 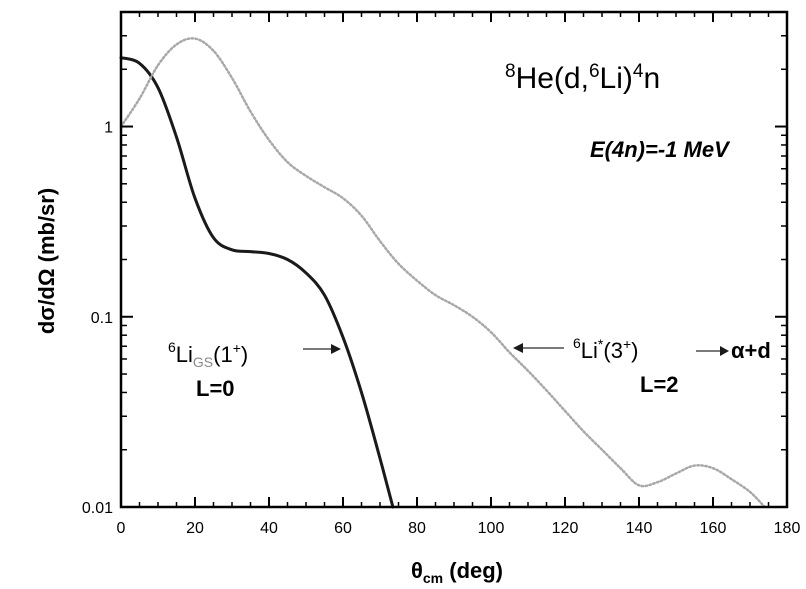 What do you see at coordinates (613, 350) in the screenshot?
I see `series2-paren: (3` at bounding box center [613, 350].